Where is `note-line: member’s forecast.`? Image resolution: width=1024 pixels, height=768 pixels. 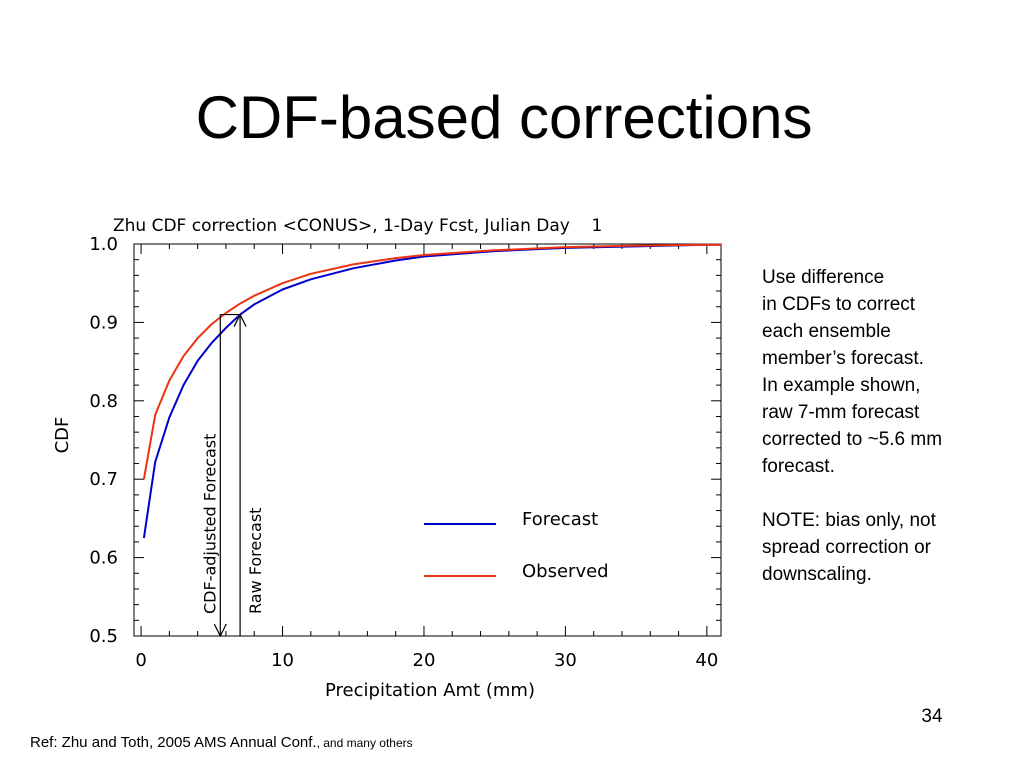
note-line: member’s forecast. is located at coordinates (843, 358).